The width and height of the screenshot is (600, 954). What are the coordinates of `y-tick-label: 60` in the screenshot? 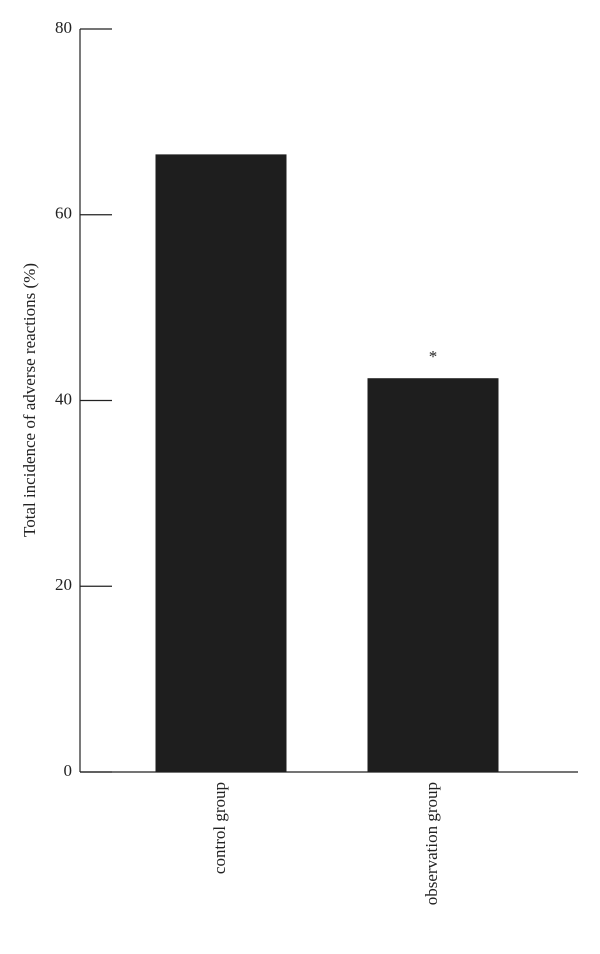 It's located at (63, 213).